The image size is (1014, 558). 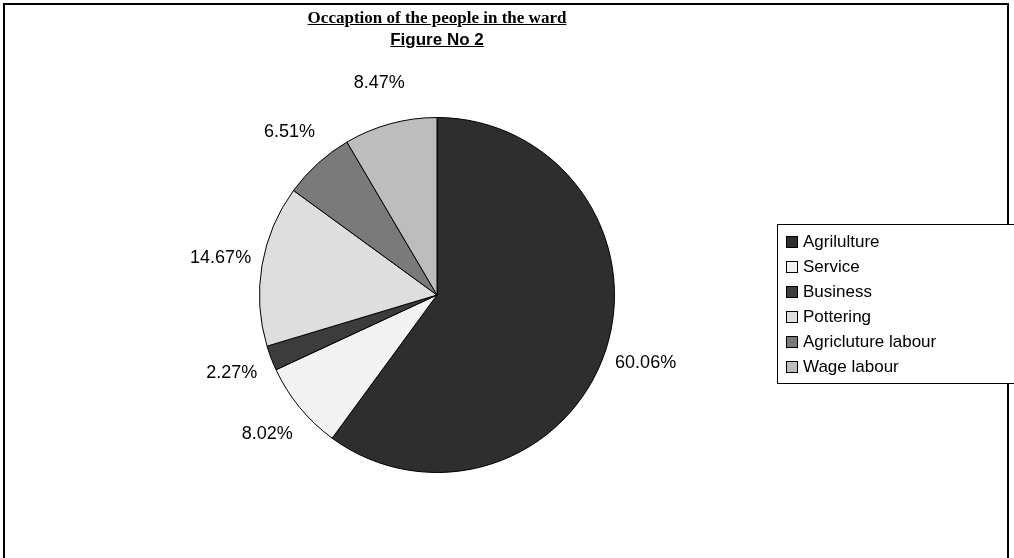 I want to click on legend-label: Wage labour, so click(x=851, y=366).